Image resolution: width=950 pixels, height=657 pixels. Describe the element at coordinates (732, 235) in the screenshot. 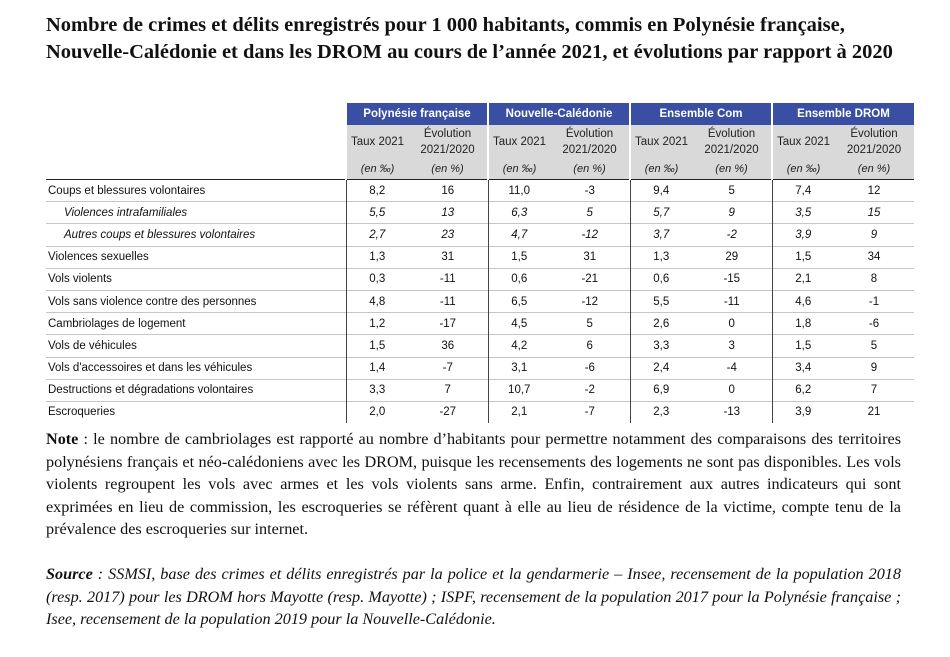

I see `evolution-cell: -2` at that location.